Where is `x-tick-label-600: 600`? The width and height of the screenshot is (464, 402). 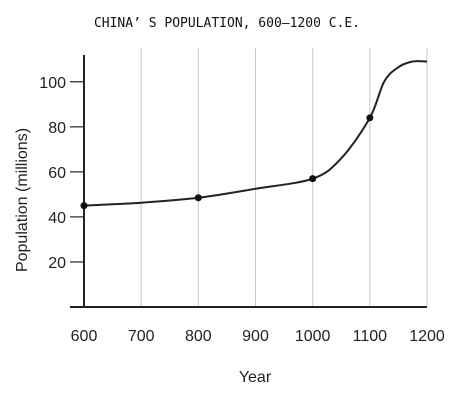 x-tick-label-600: 600 is located at coordinates (84, 336).